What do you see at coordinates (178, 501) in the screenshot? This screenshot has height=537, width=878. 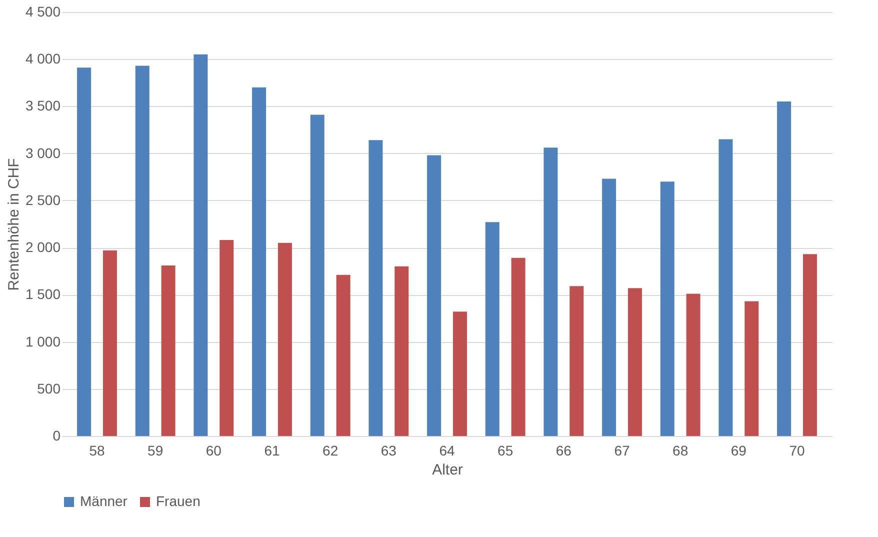 I see `legend-label: Frauen` at bounding box center [178, 501].